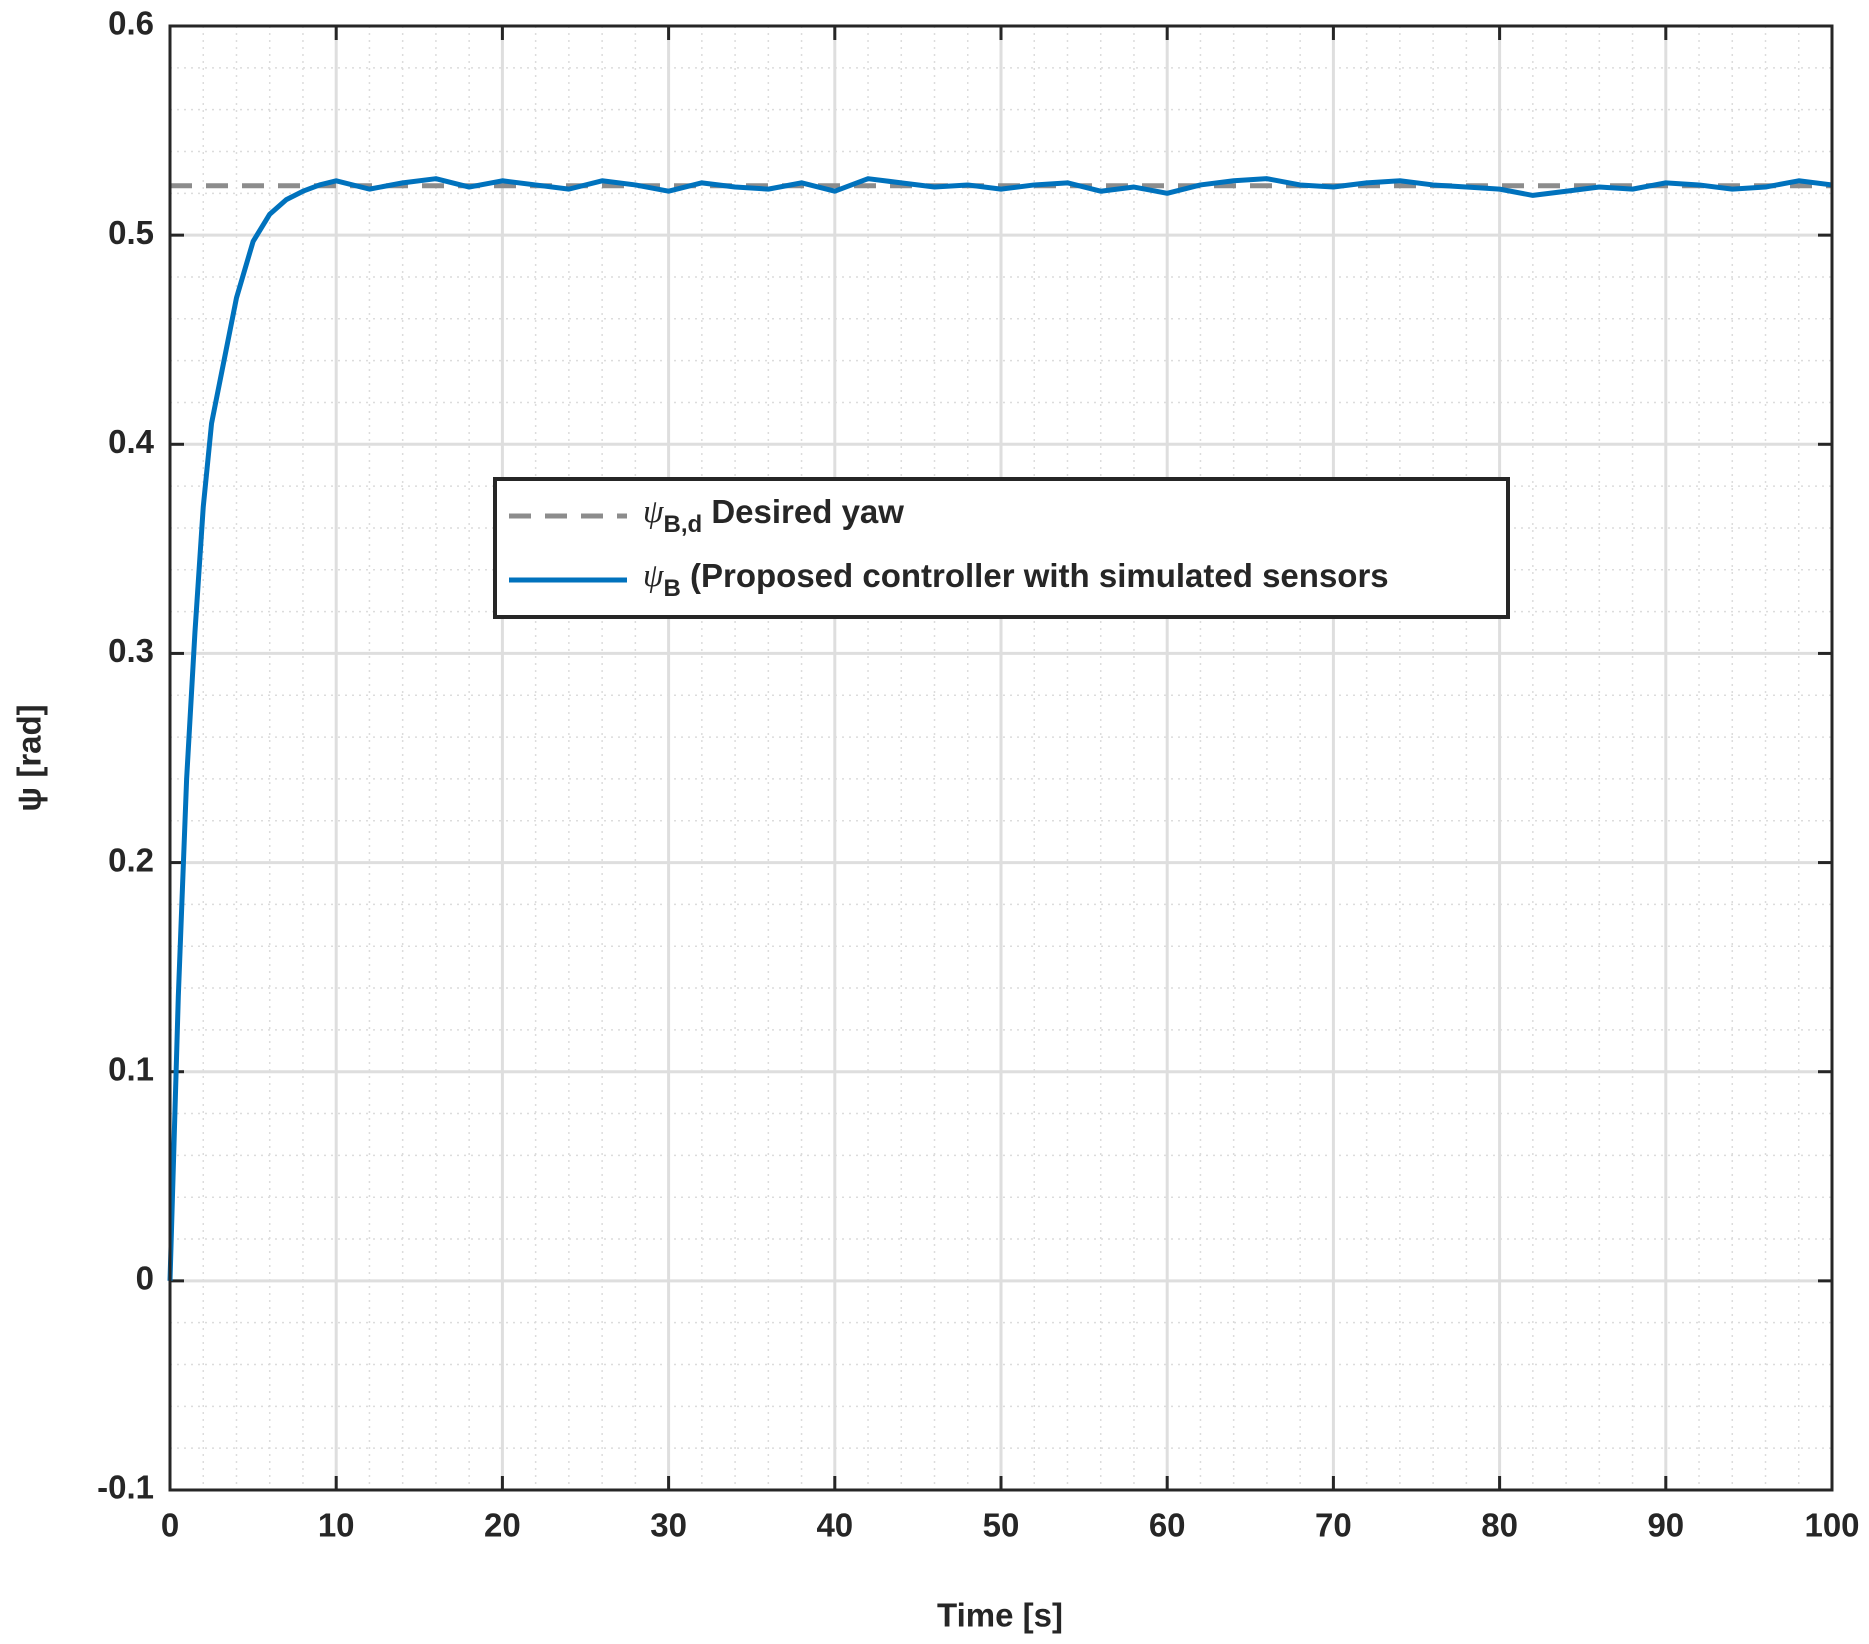 The image size is (1869, 1644). What do you see at coordinates (131, 859) in the screenshot?
I see `y-tick-label: 0.2` at bounding box center [131, 859].